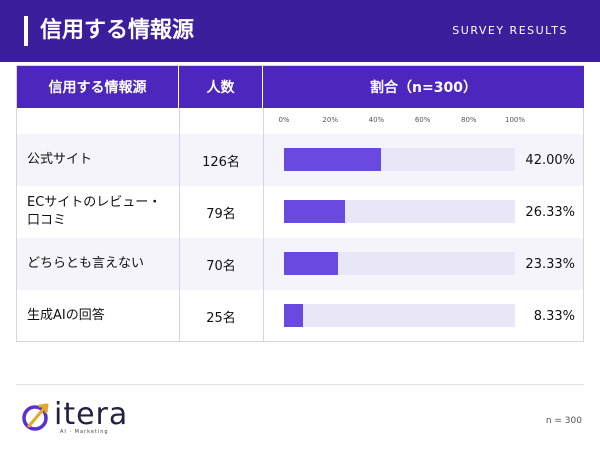 This screenshot has width=600, height=450. I want to click on bar-value-label: 42.00%, so click(550, 160).